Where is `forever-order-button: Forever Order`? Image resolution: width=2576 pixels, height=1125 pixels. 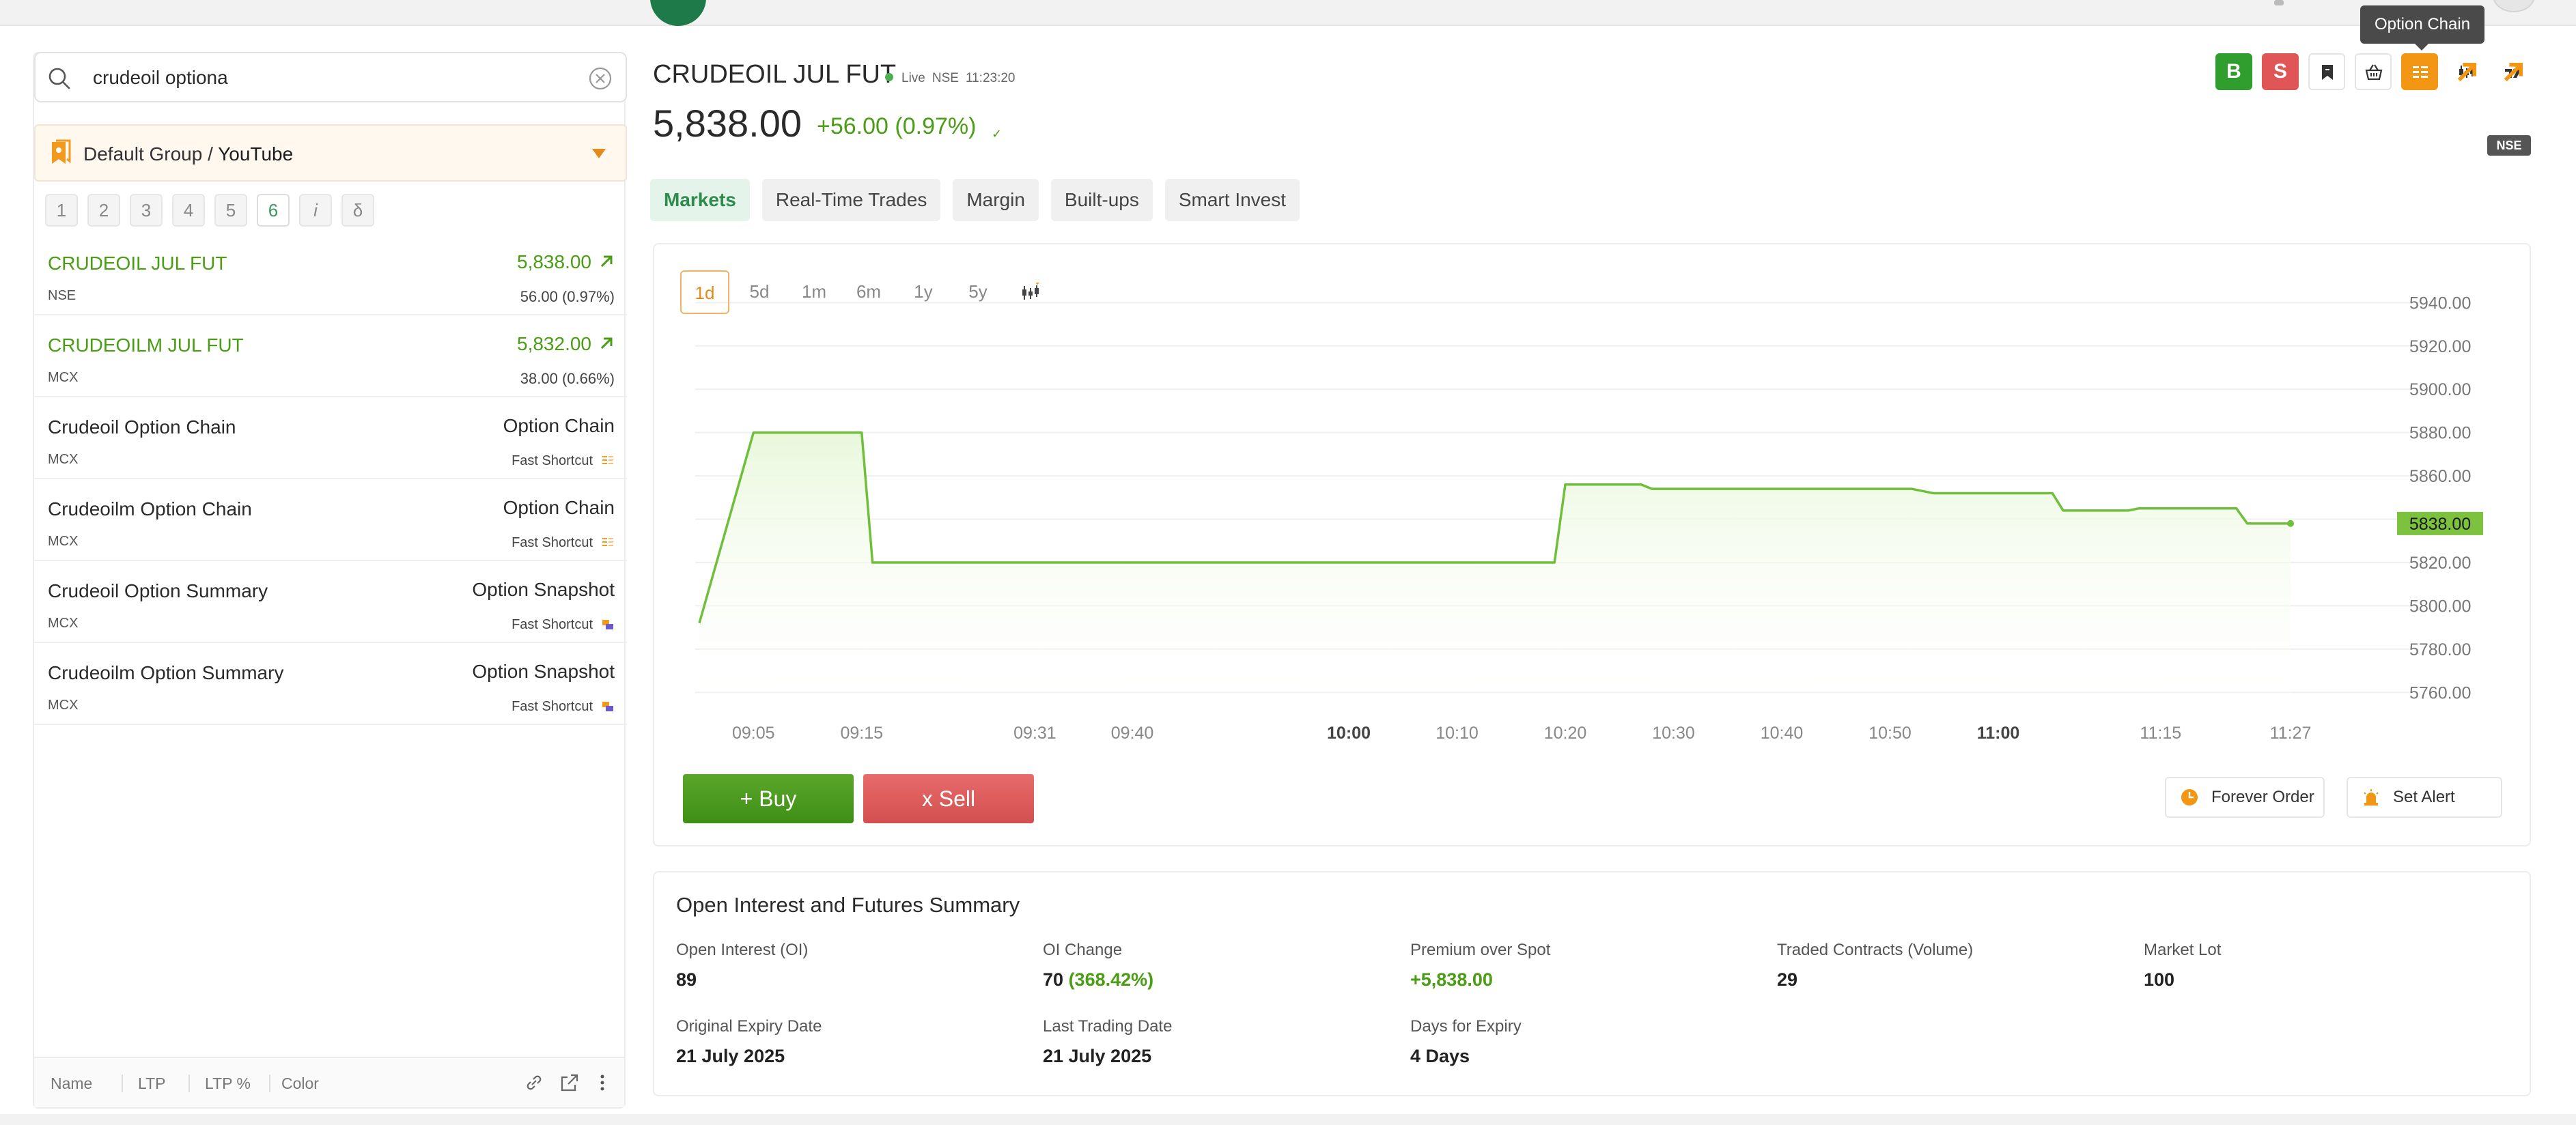 forever-order-button: Forever Order is located at coordinates (2245, 797).